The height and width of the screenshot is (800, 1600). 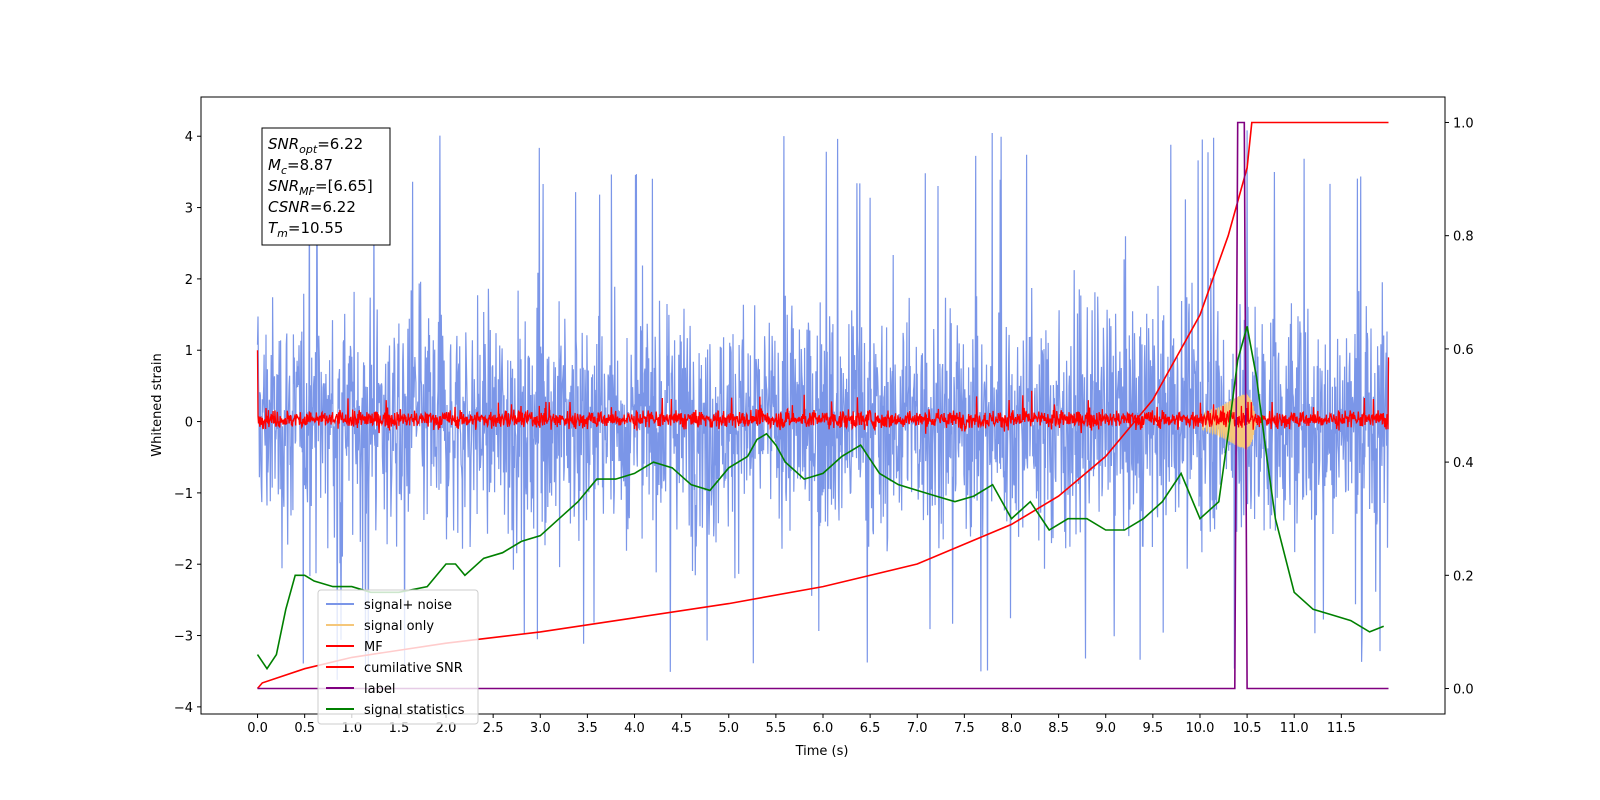 I want to click on info-line: CSNR=6.22, so click(x=312, y=207).